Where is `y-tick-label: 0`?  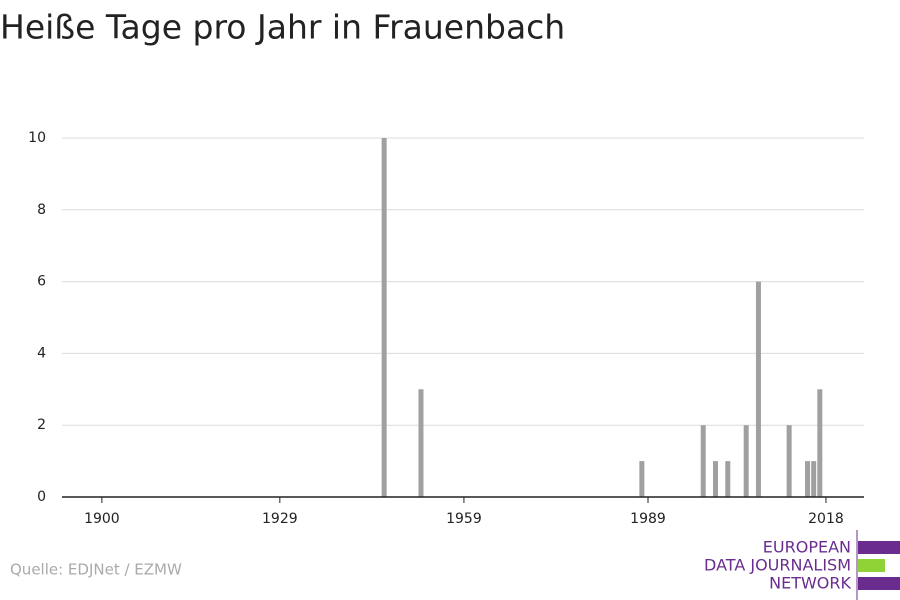
y-tick-label: 0 is located at coordinates (41, 497).